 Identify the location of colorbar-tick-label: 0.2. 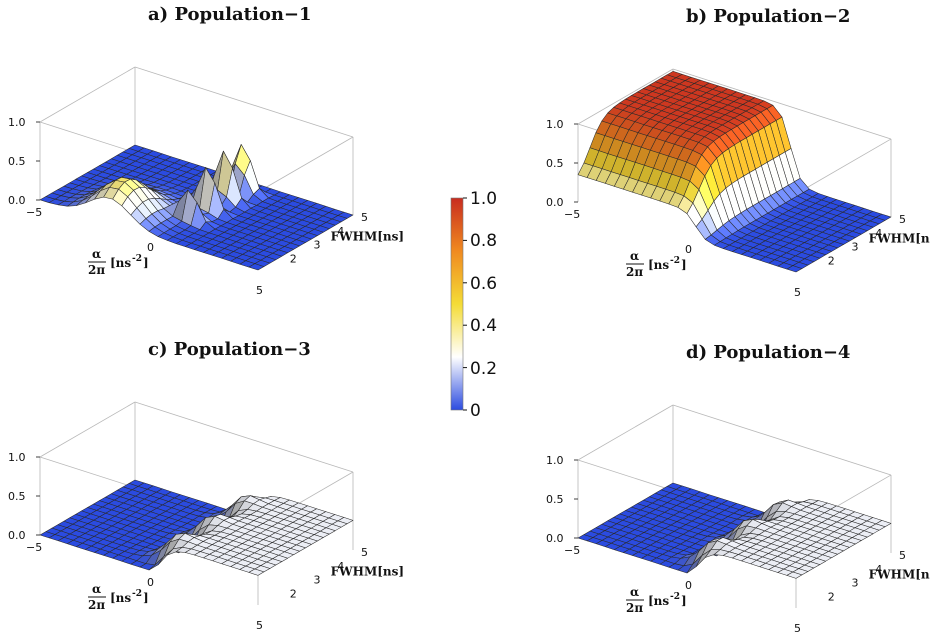
(483, 369).